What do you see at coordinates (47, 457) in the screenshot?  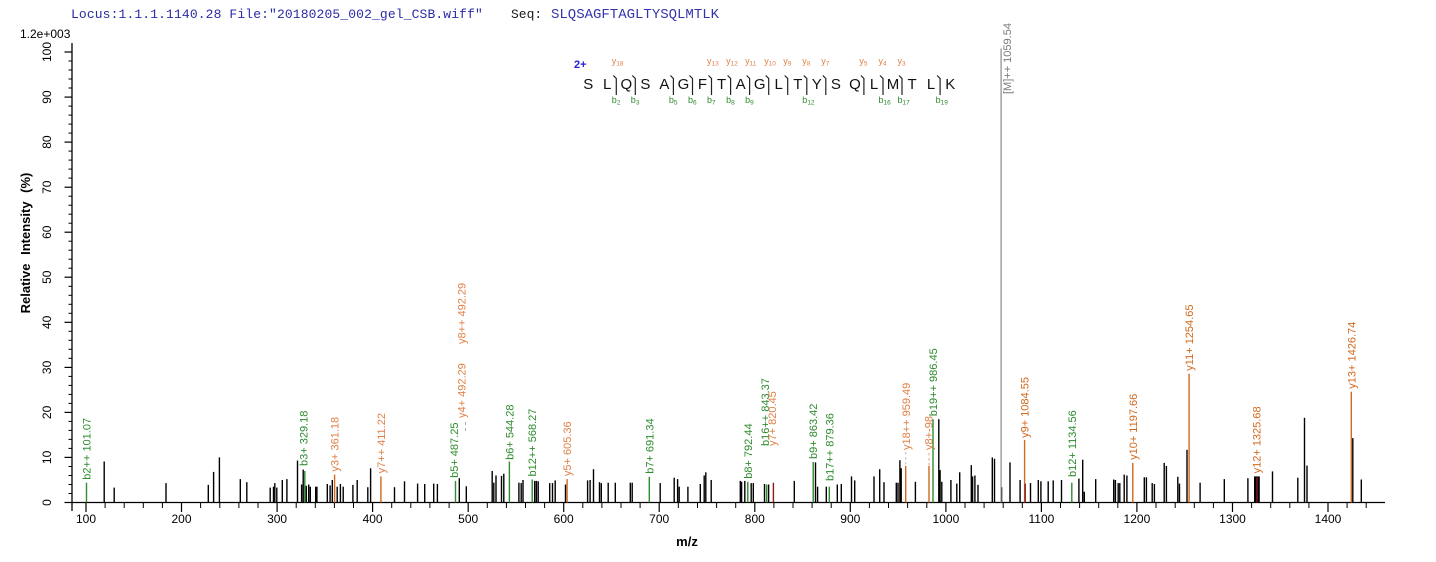 I see `svg-text: 10` at bounding box center [47, 457].